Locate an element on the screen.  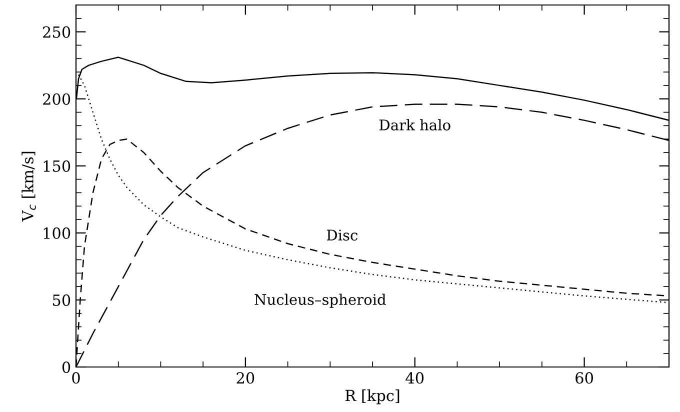
series-label: Disc is located at coordinates (342, 235).